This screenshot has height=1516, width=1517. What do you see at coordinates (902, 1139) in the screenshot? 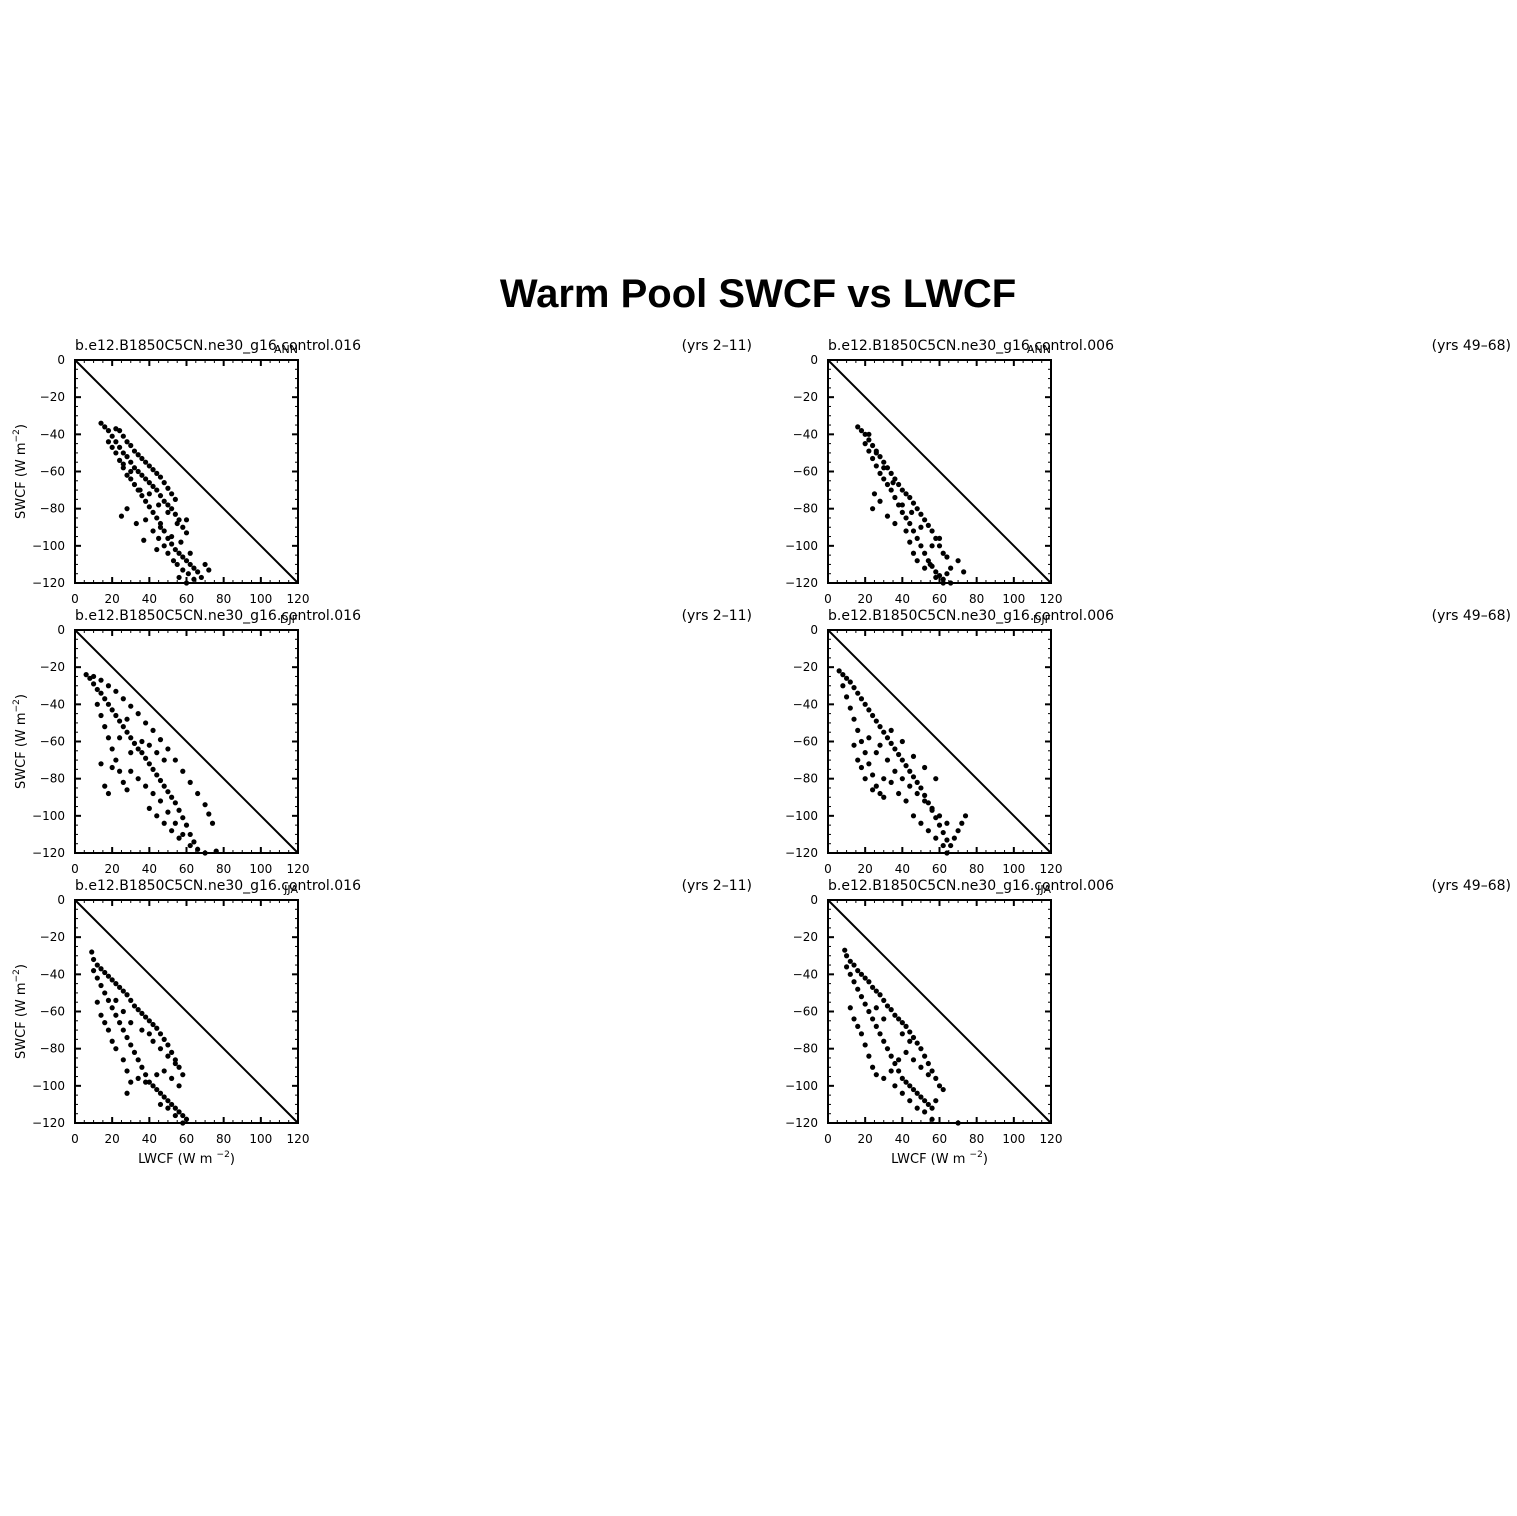
I see `x-tick-label: 40` at bounding box center [902, 1139].